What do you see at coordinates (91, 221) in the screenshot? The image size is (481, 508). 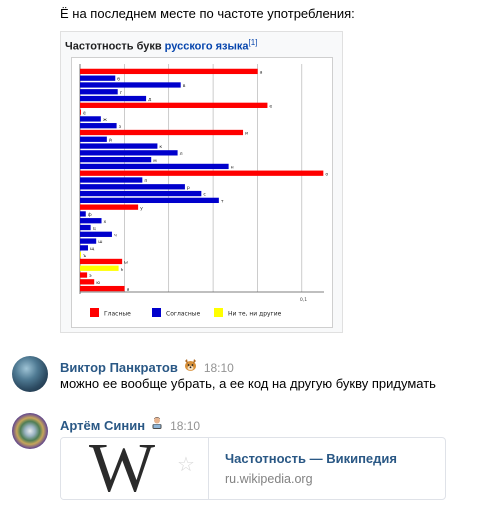 I see `bar-х` at bounding box center [91, 221].